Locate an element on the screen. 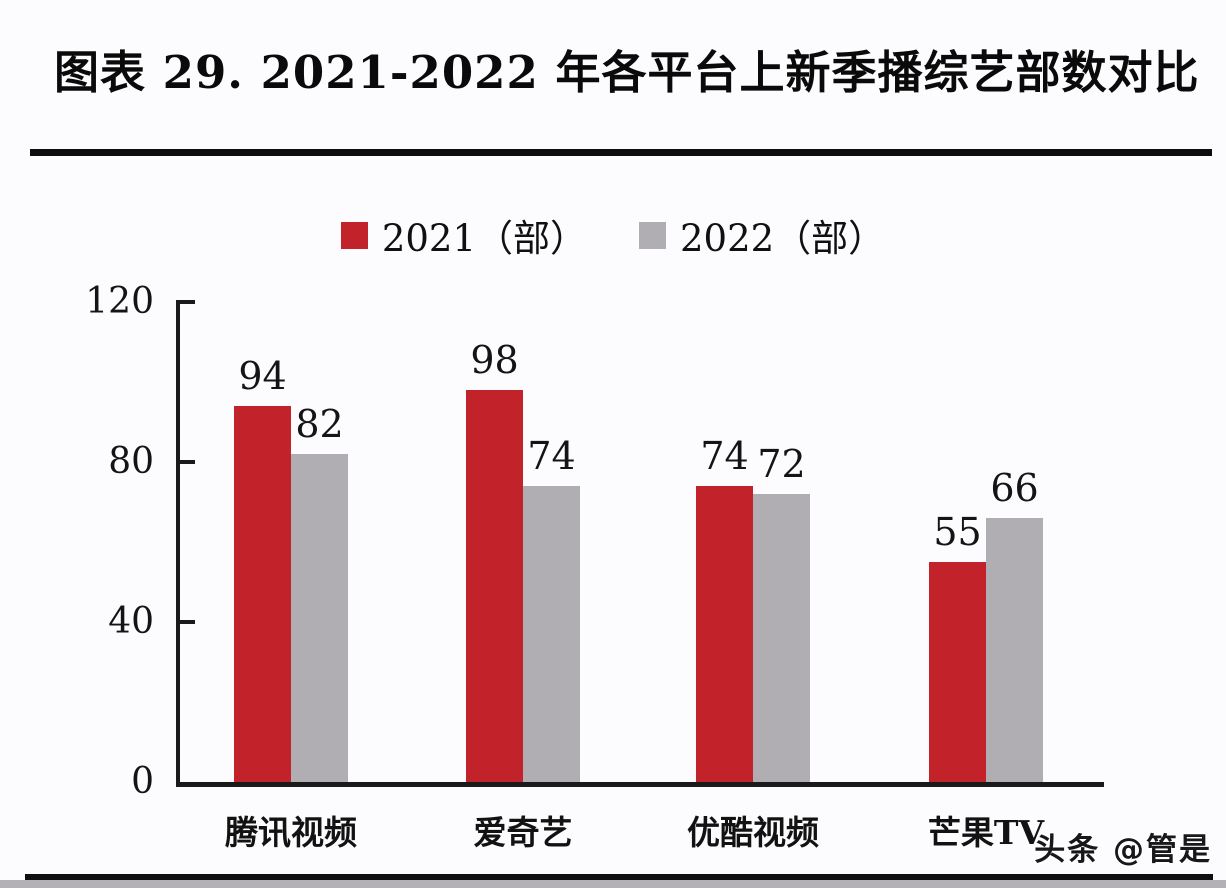  bar-value-label: 98 is located at coordinates (494, 360).